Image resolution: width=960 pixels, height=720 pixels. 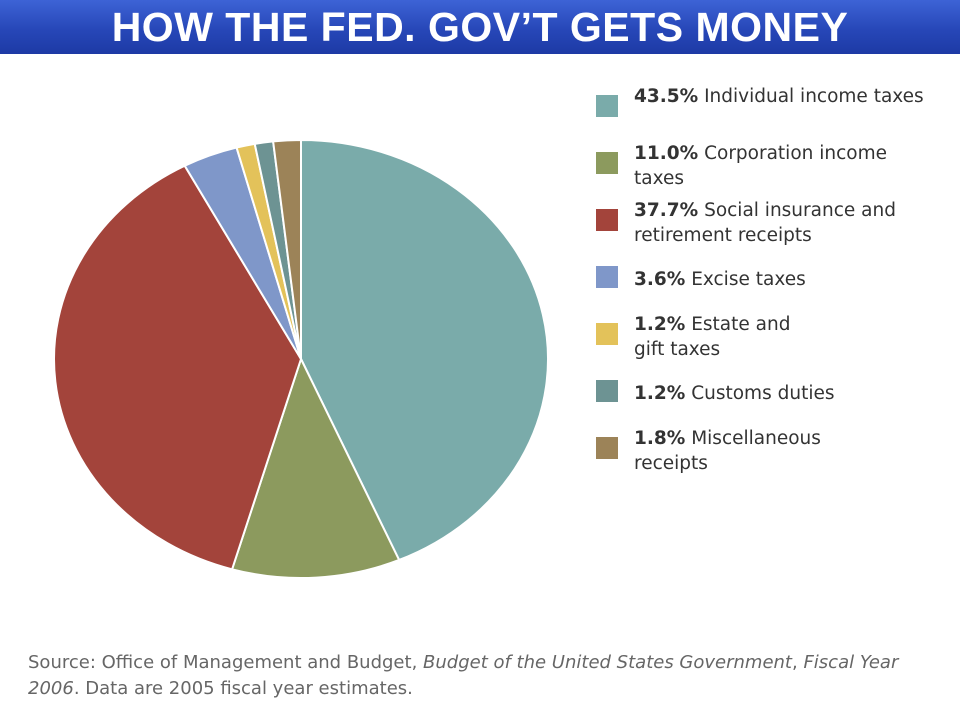 What do you see at coordinates (814, 96) in the screenshot?
I see `legend-label: Individual income taxes` at bounding box center [814, 96].